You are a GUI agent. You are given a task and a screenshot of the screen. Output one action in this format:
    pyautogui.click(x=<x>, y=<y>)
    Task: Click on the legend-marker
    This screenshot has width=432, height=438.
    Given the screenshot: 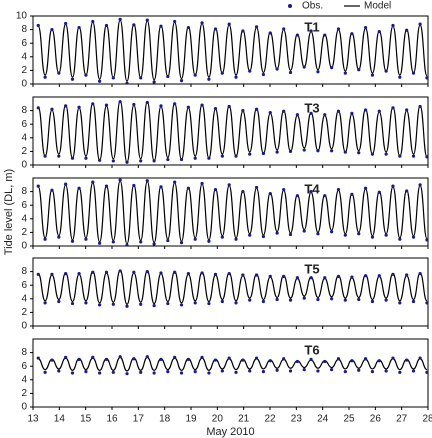 What is the action you would take?
    pyautogui.click(x=290, y=6)
    